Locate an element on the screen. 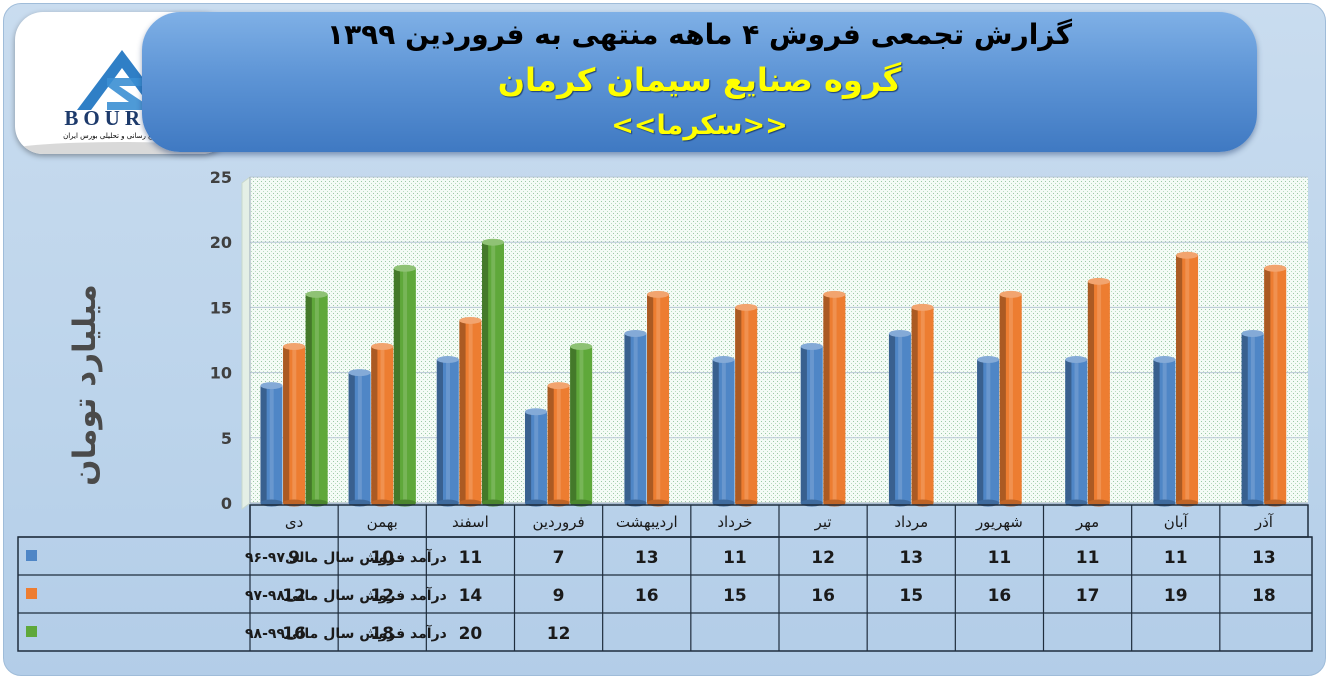  y-tick-label: 25 is located at coordinates (221, 177).